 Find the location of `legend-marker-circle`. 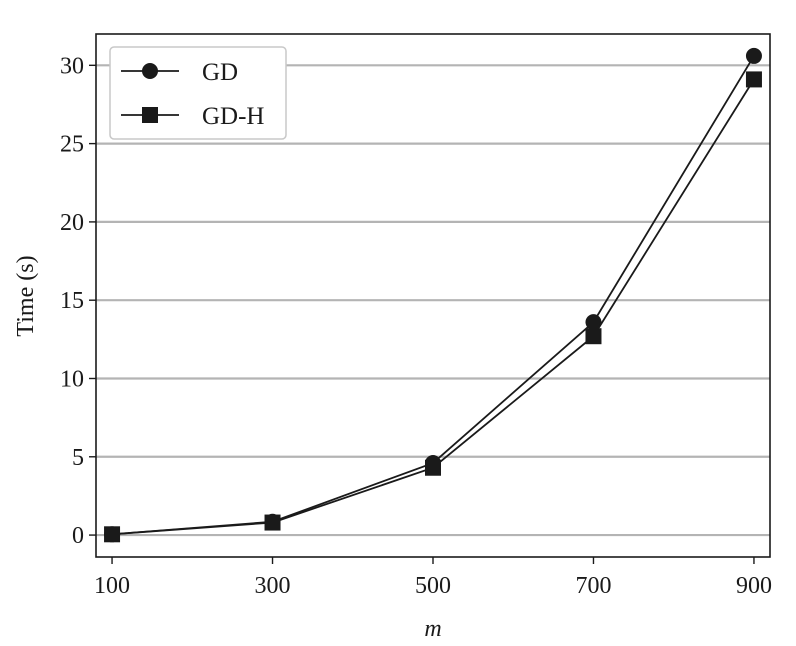

legend-marker-circle is located at coordinates (150, 71).